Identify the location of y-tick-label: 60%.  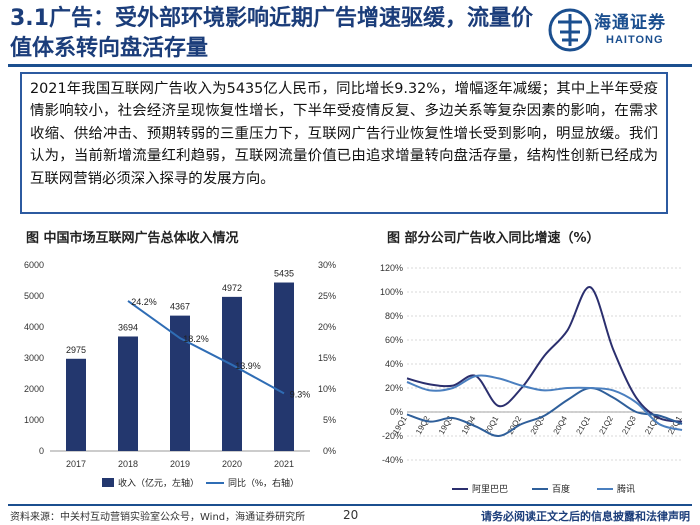
(394, 340).